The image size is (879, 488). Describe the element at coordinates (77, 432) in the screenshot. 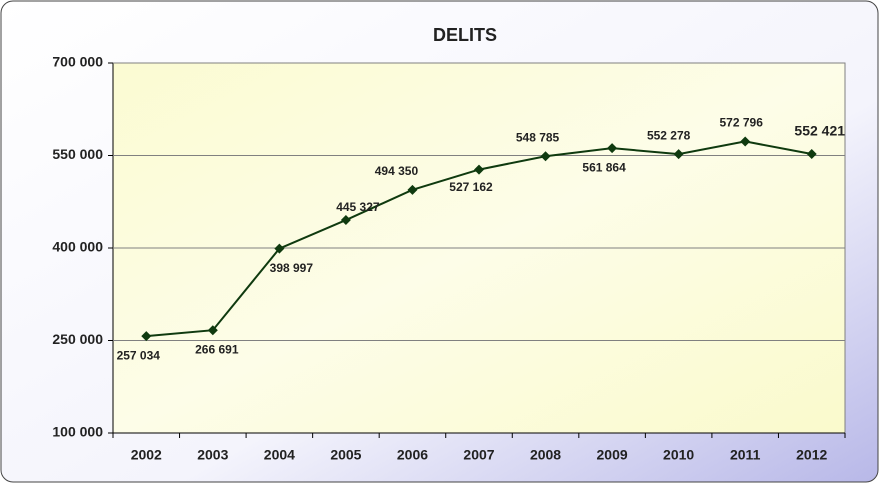

I see `y-tick-label: 100 000` at that location.